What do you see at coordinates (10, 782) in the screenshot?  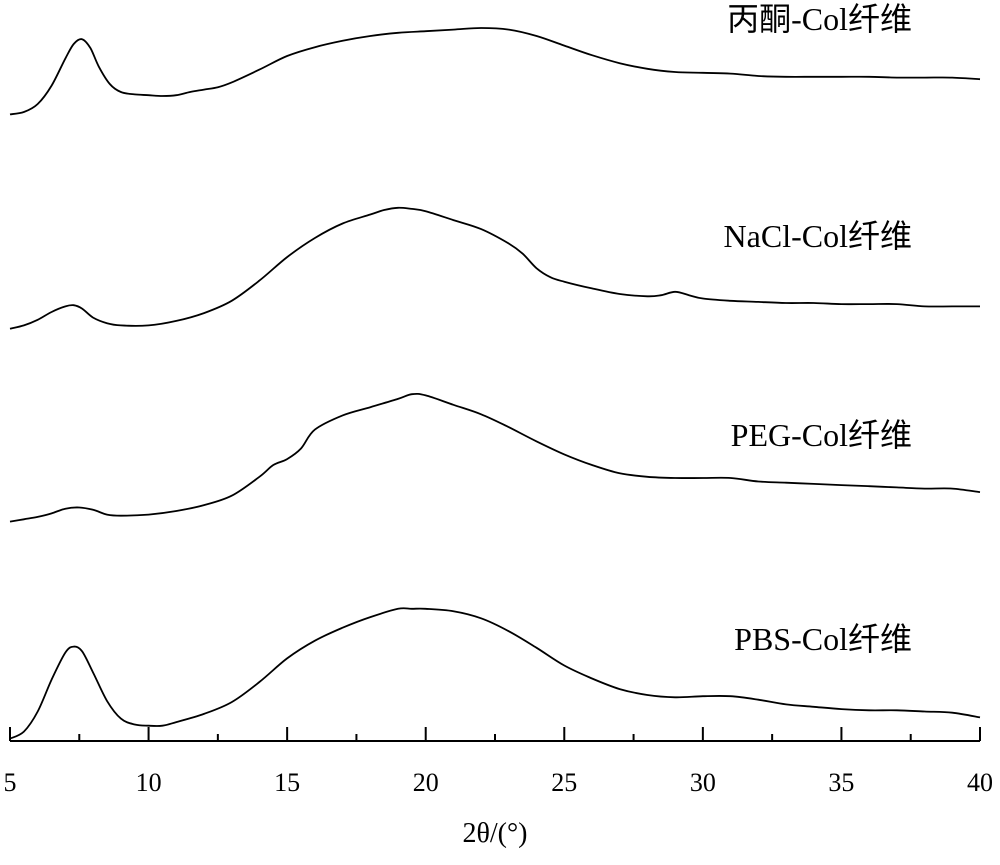 I see `x-tick-label: 5` at bounding box center [10, 782].